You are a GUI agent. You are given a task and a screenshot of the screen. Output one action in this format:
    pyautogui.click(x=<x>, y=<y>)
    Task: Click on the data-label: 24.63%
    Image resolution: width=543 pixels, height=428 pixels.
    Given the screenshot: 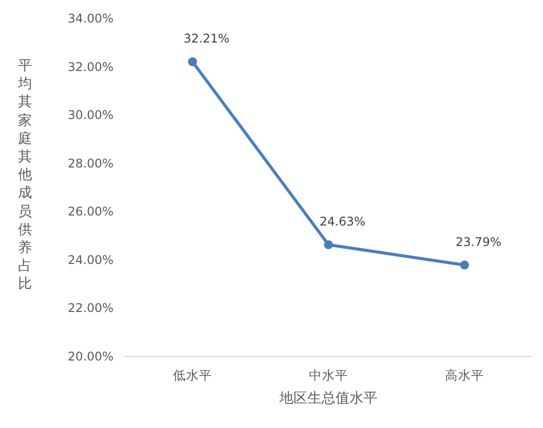 What is the action you would take?
    pyautogui.click(x=343, y=221)
    